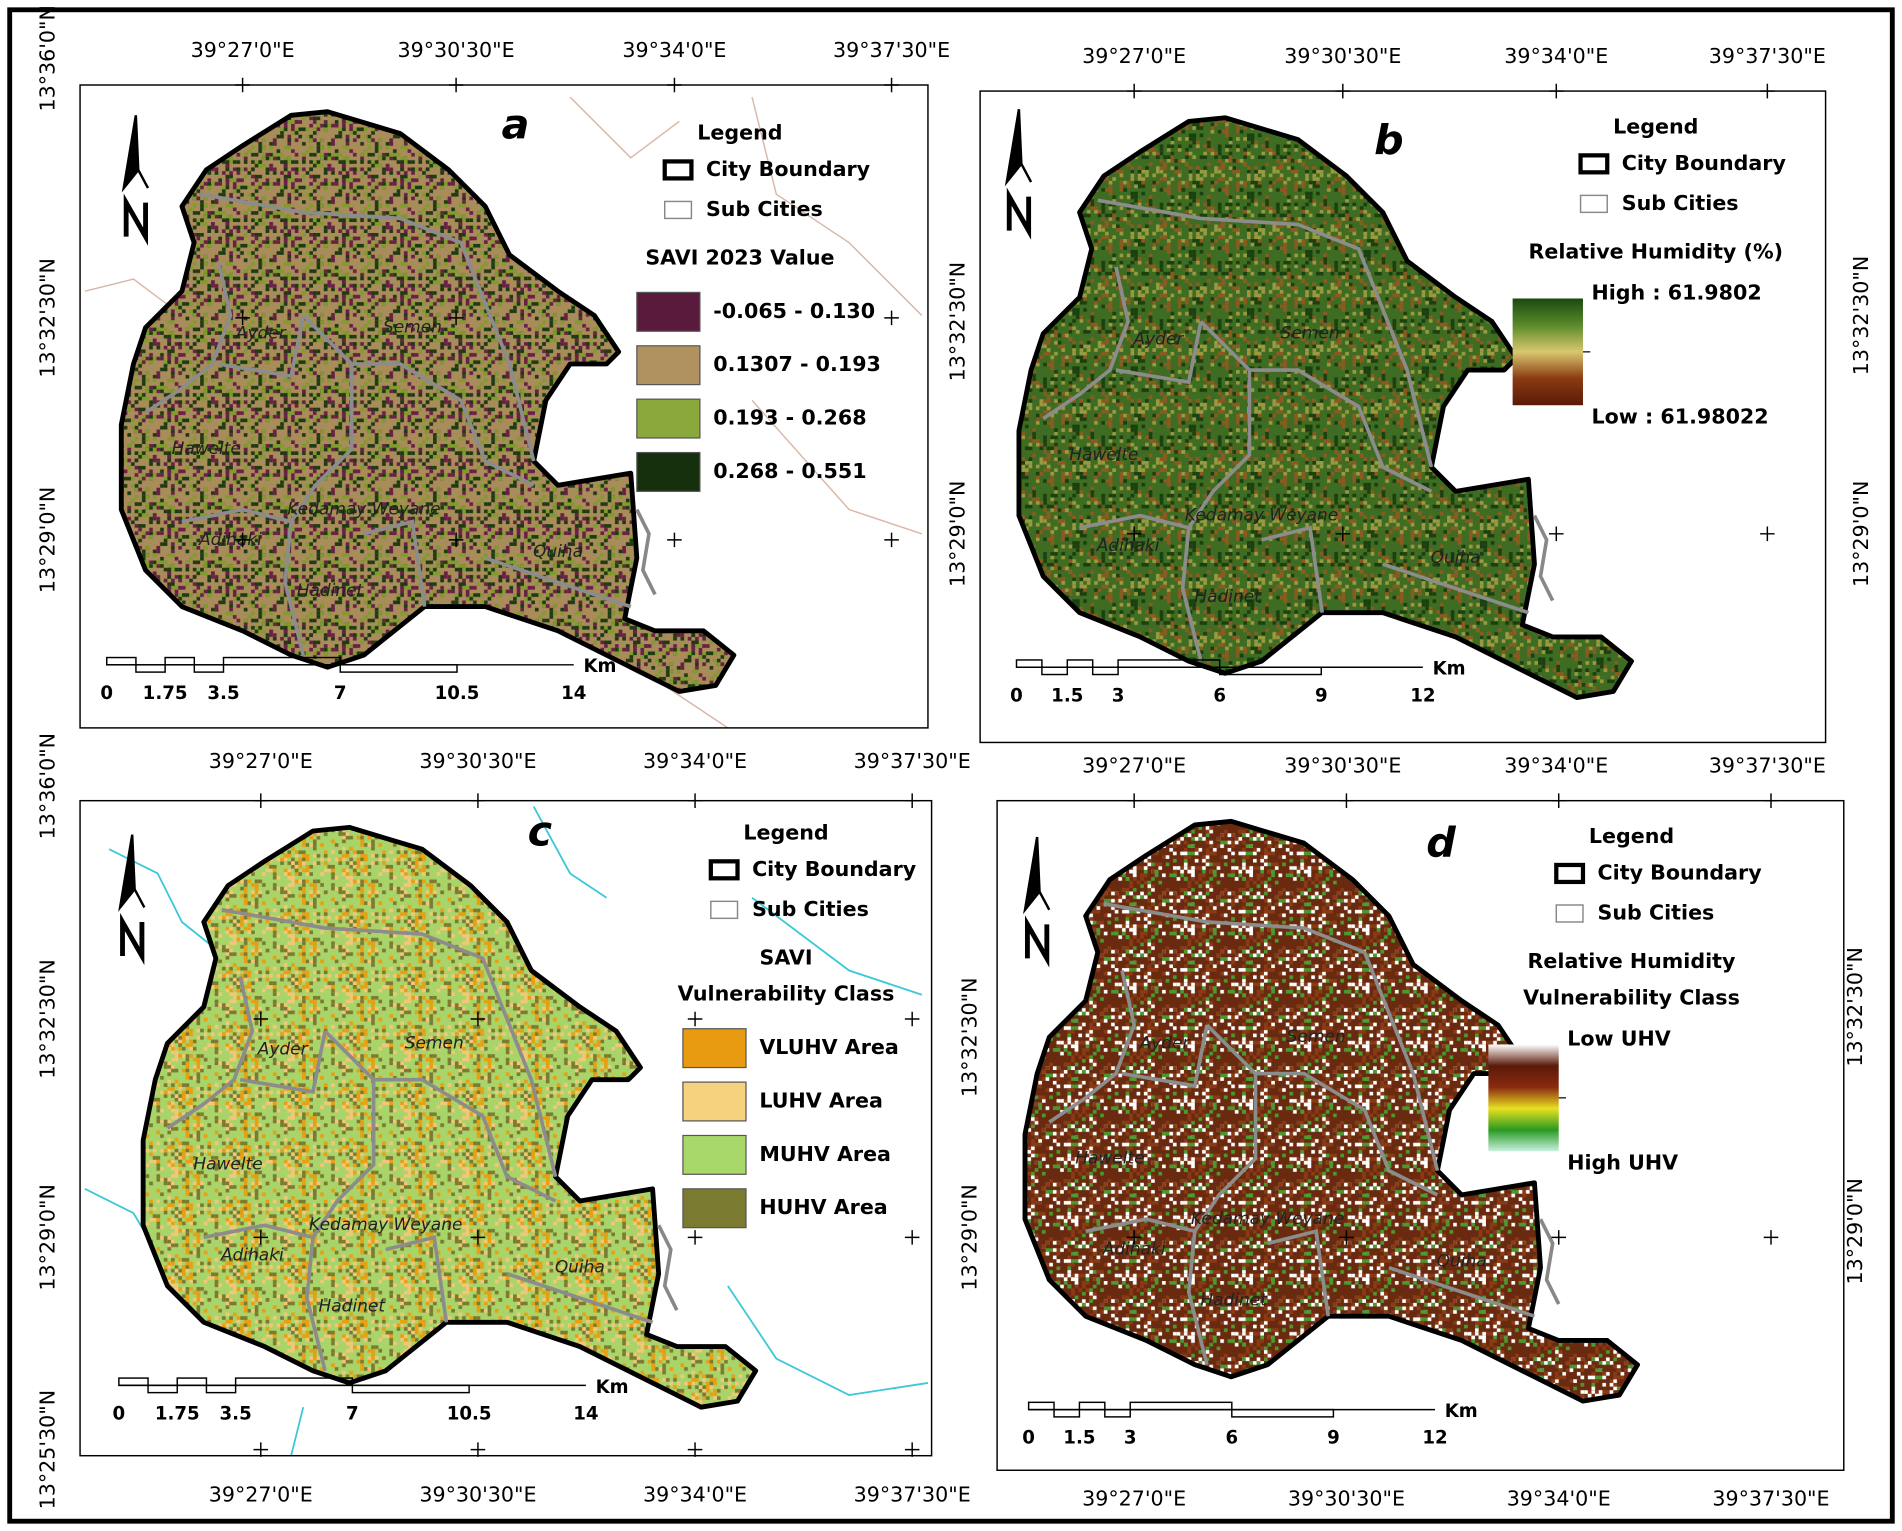  Describe the element at coordinates (177, 1413) in the screenshot. I see `scale-label: 1.75` at that location.